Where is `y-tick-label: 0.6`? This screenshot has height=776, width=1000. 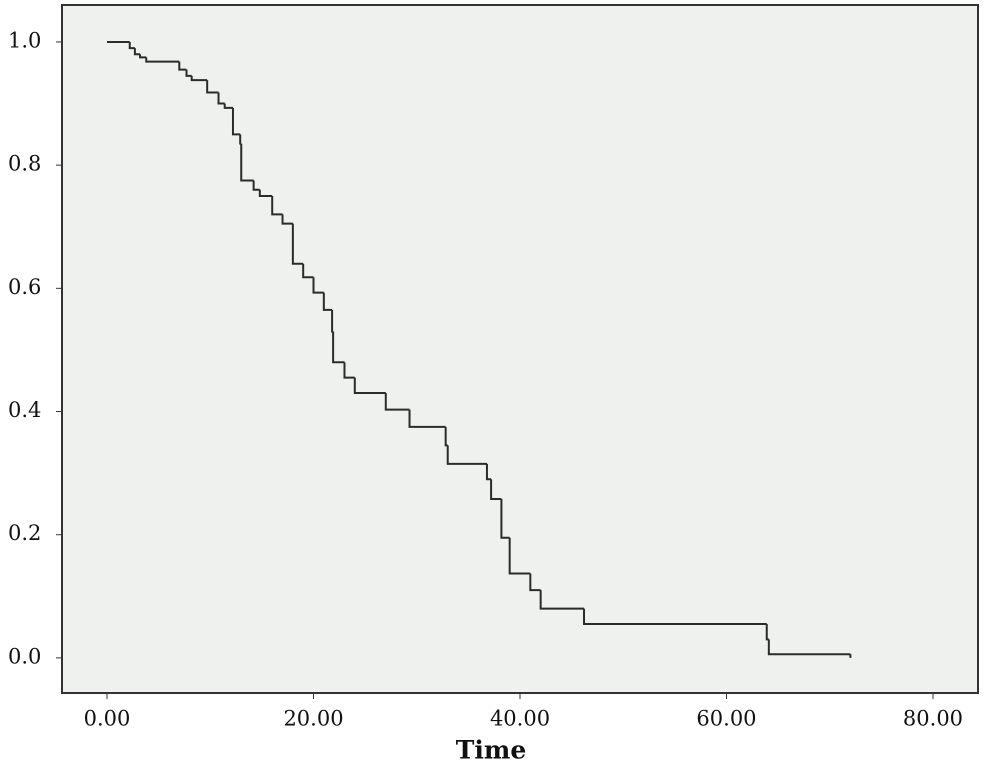 y-tick-label: 0.6 is located at coordinates (24, 287).